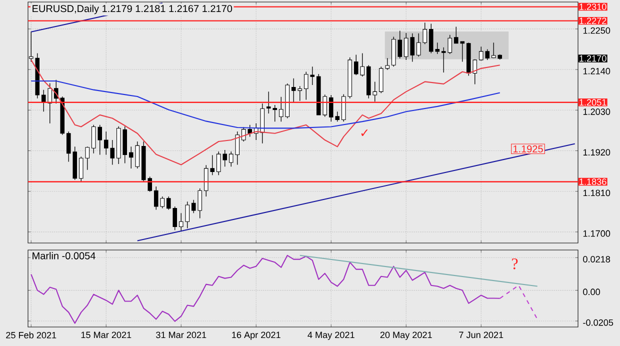 The image size is (620, 346). What do you see at coordinates (181, 335) in the screenshot?
I see `x-tick-label: 31 Mar 2021` at bounding box center [181, 335].